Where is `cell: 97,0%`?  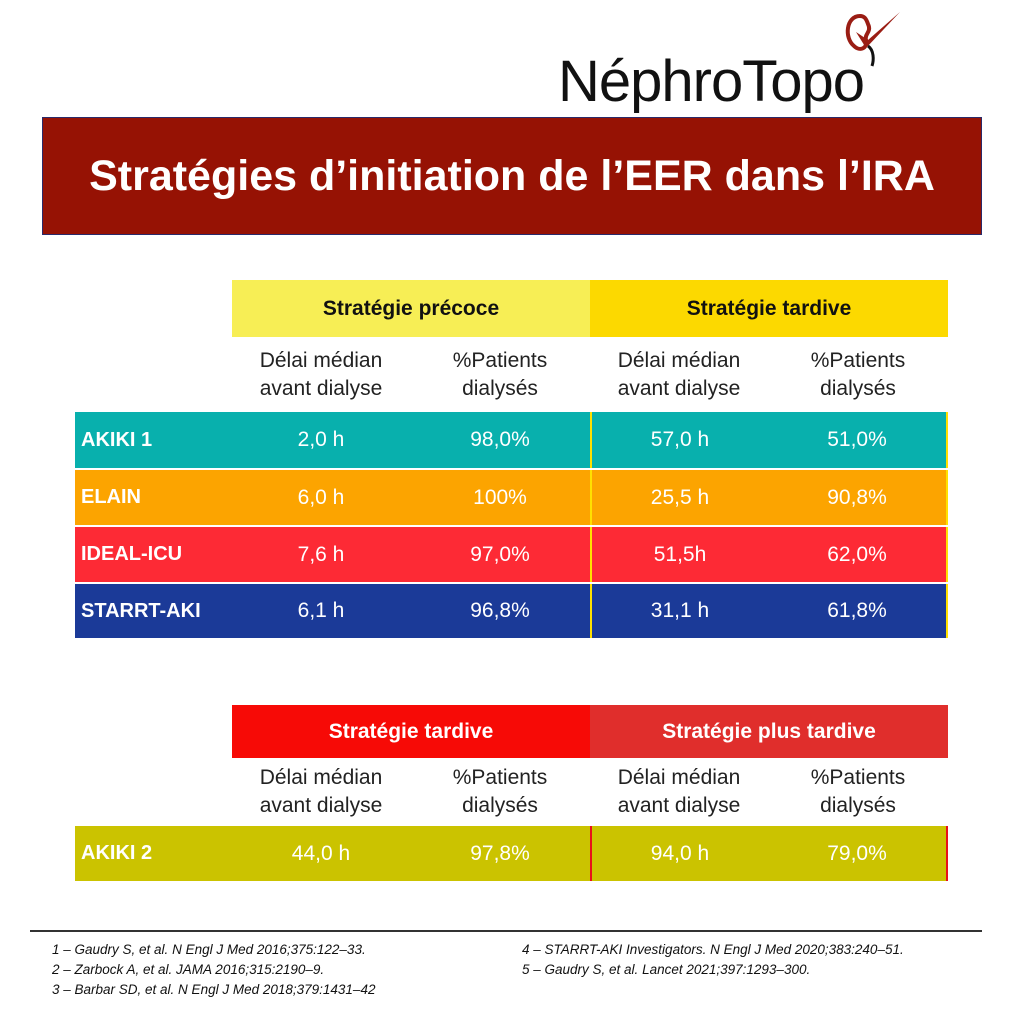 cell: 97,0% is located at coordinates (500, 554).